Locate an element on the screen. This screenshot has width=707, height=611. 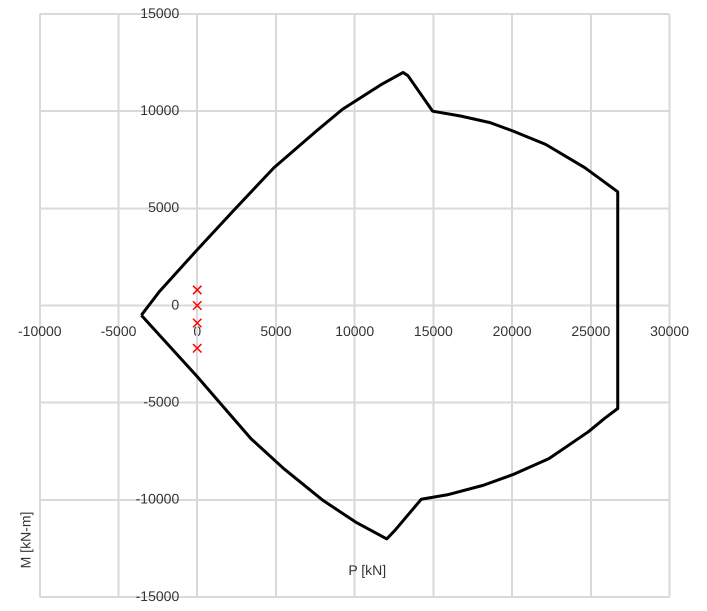
y-tick-label: 10000 is located at coordinates (160, 110).